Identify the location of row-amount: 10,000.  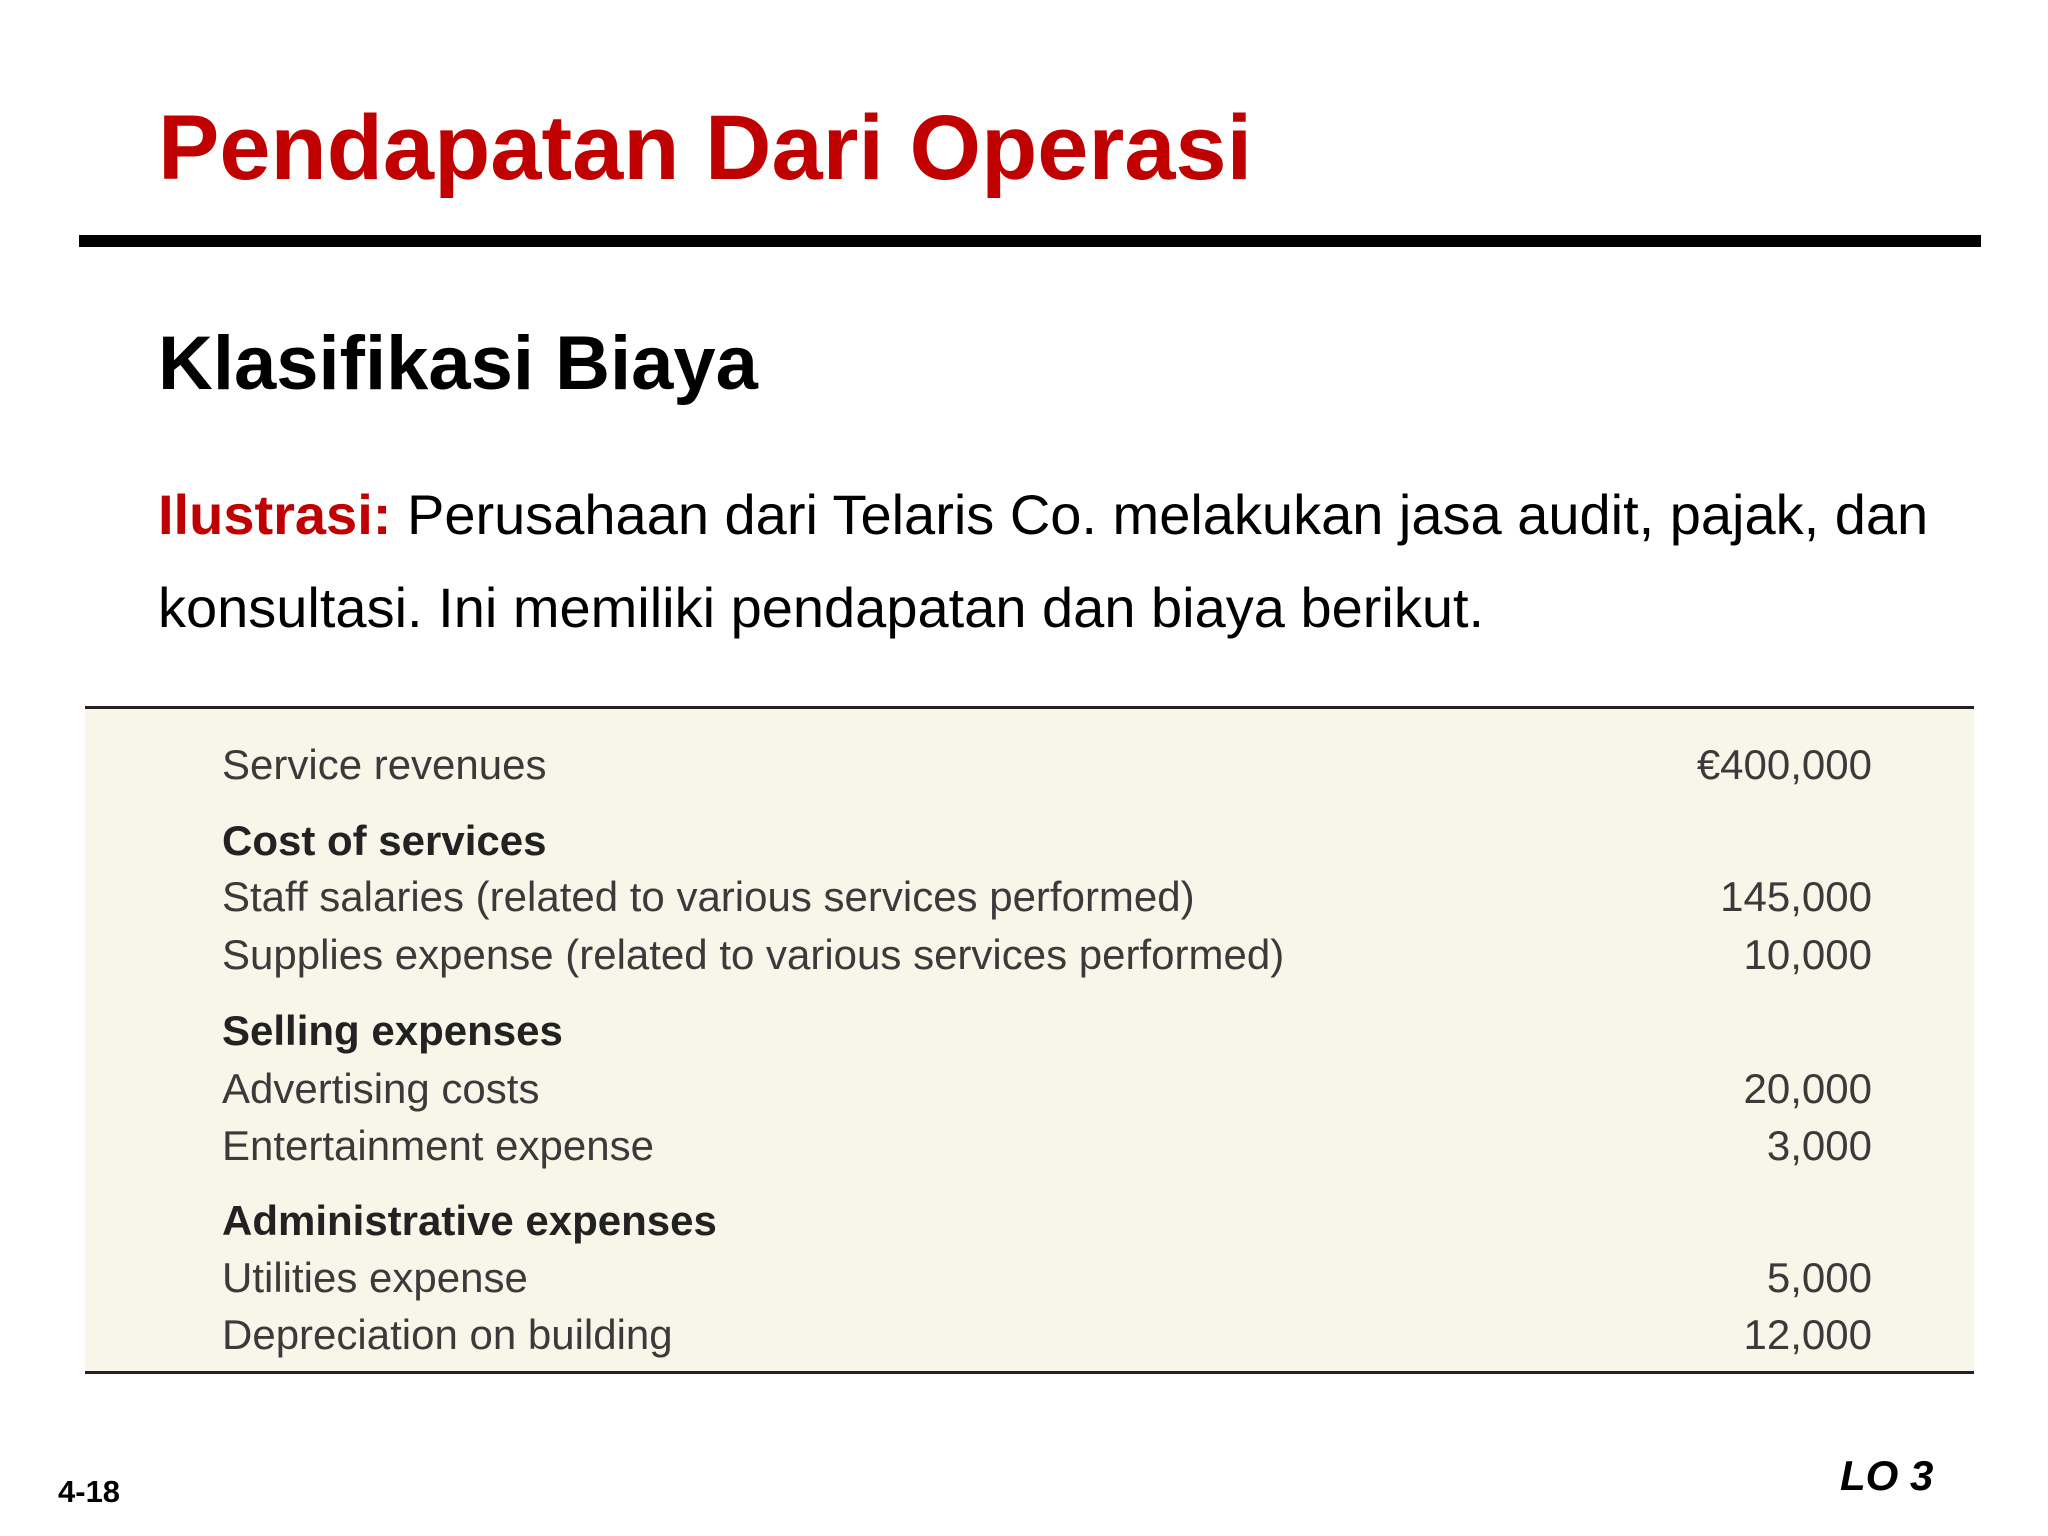
(1807, 954).